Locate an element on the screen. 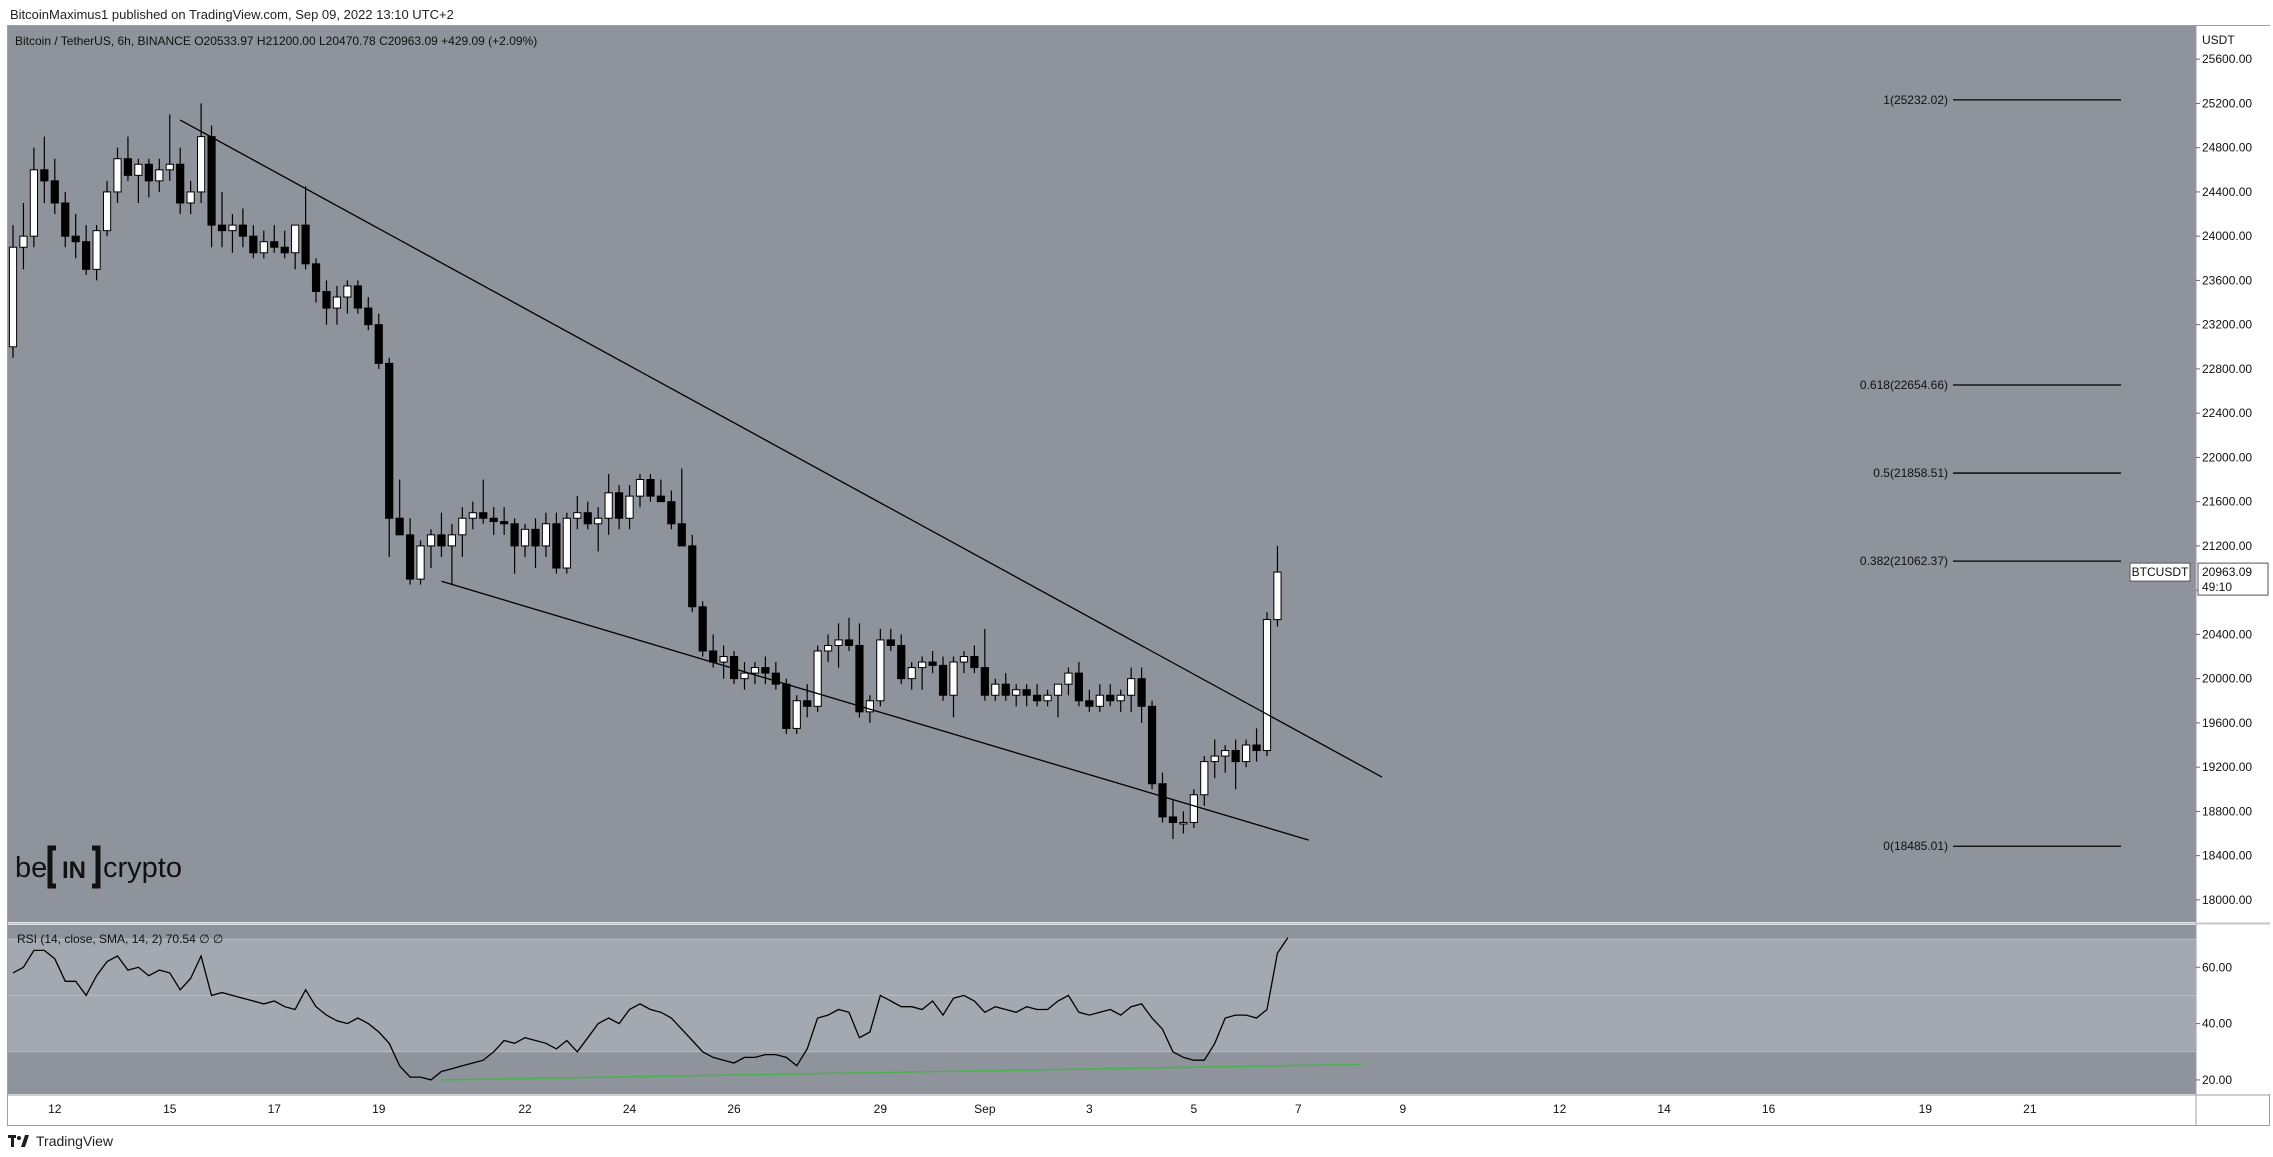  rsi-line is located at coordinates (650, 1009).